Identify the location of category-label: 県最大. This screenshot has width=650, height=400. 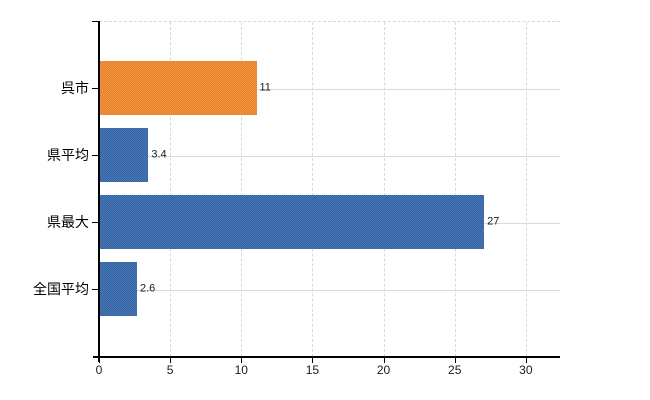
(68, 222).